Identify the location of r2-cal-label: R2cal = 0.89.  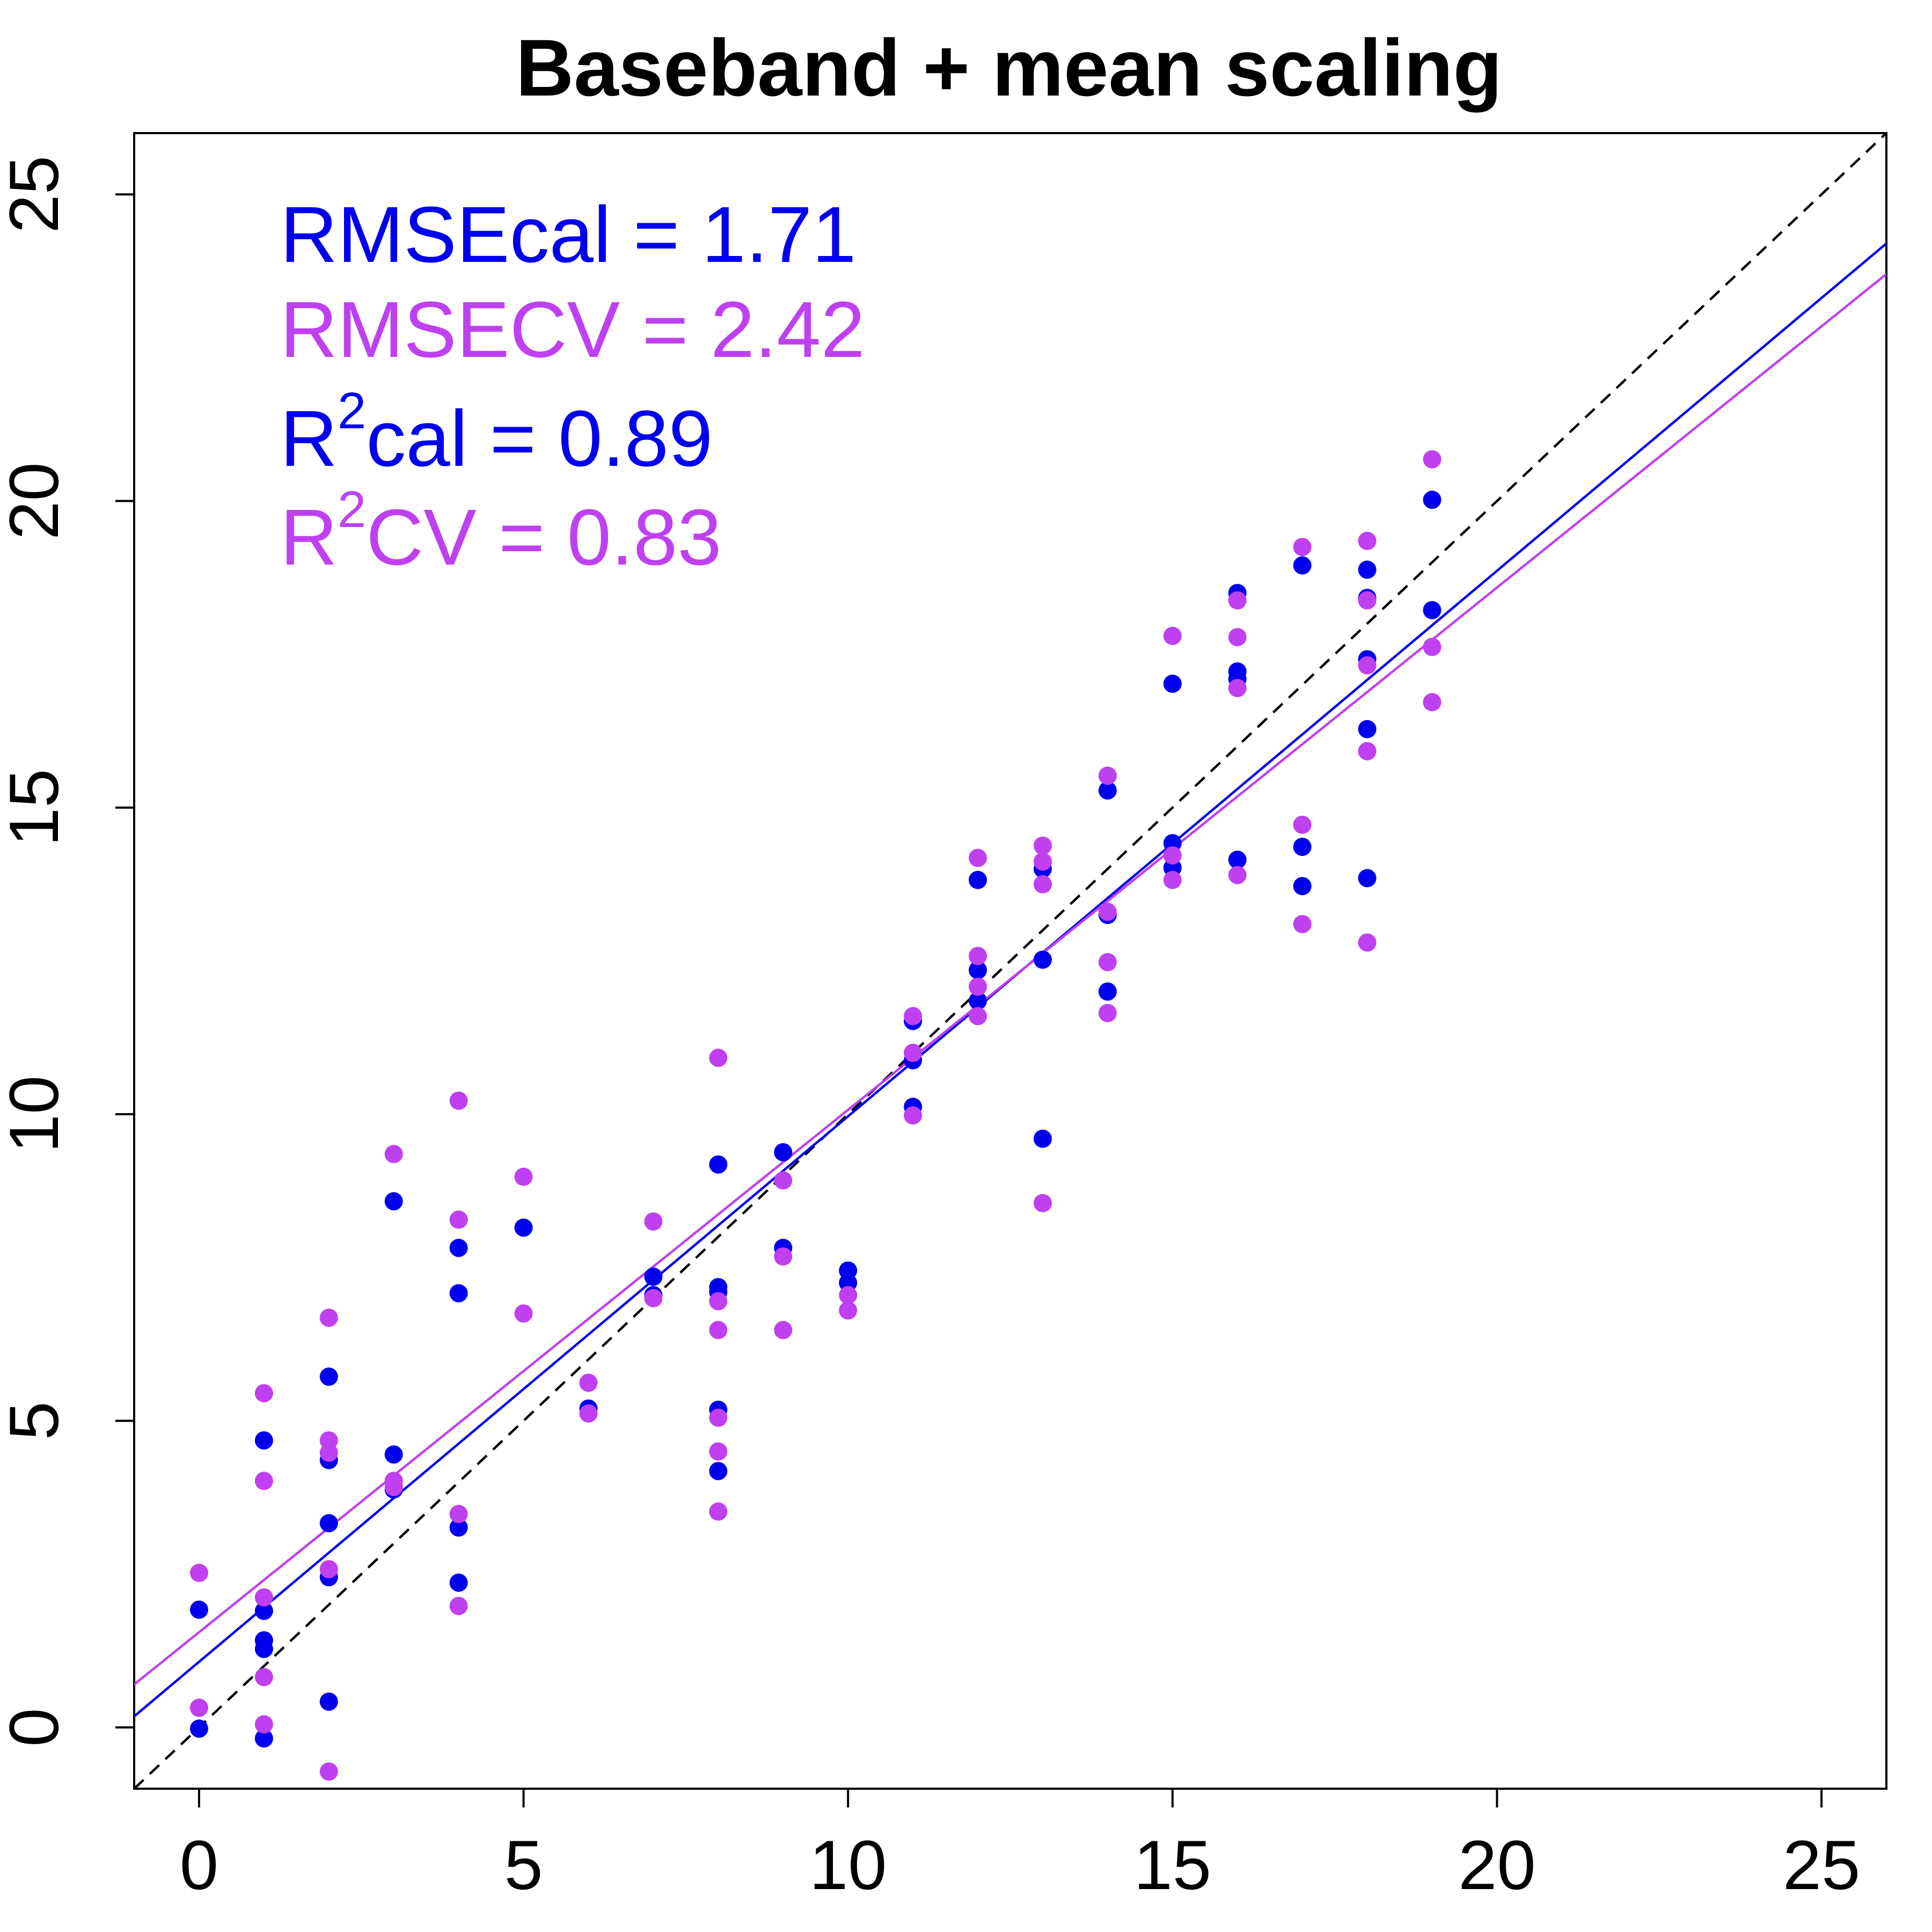
(496, 432).